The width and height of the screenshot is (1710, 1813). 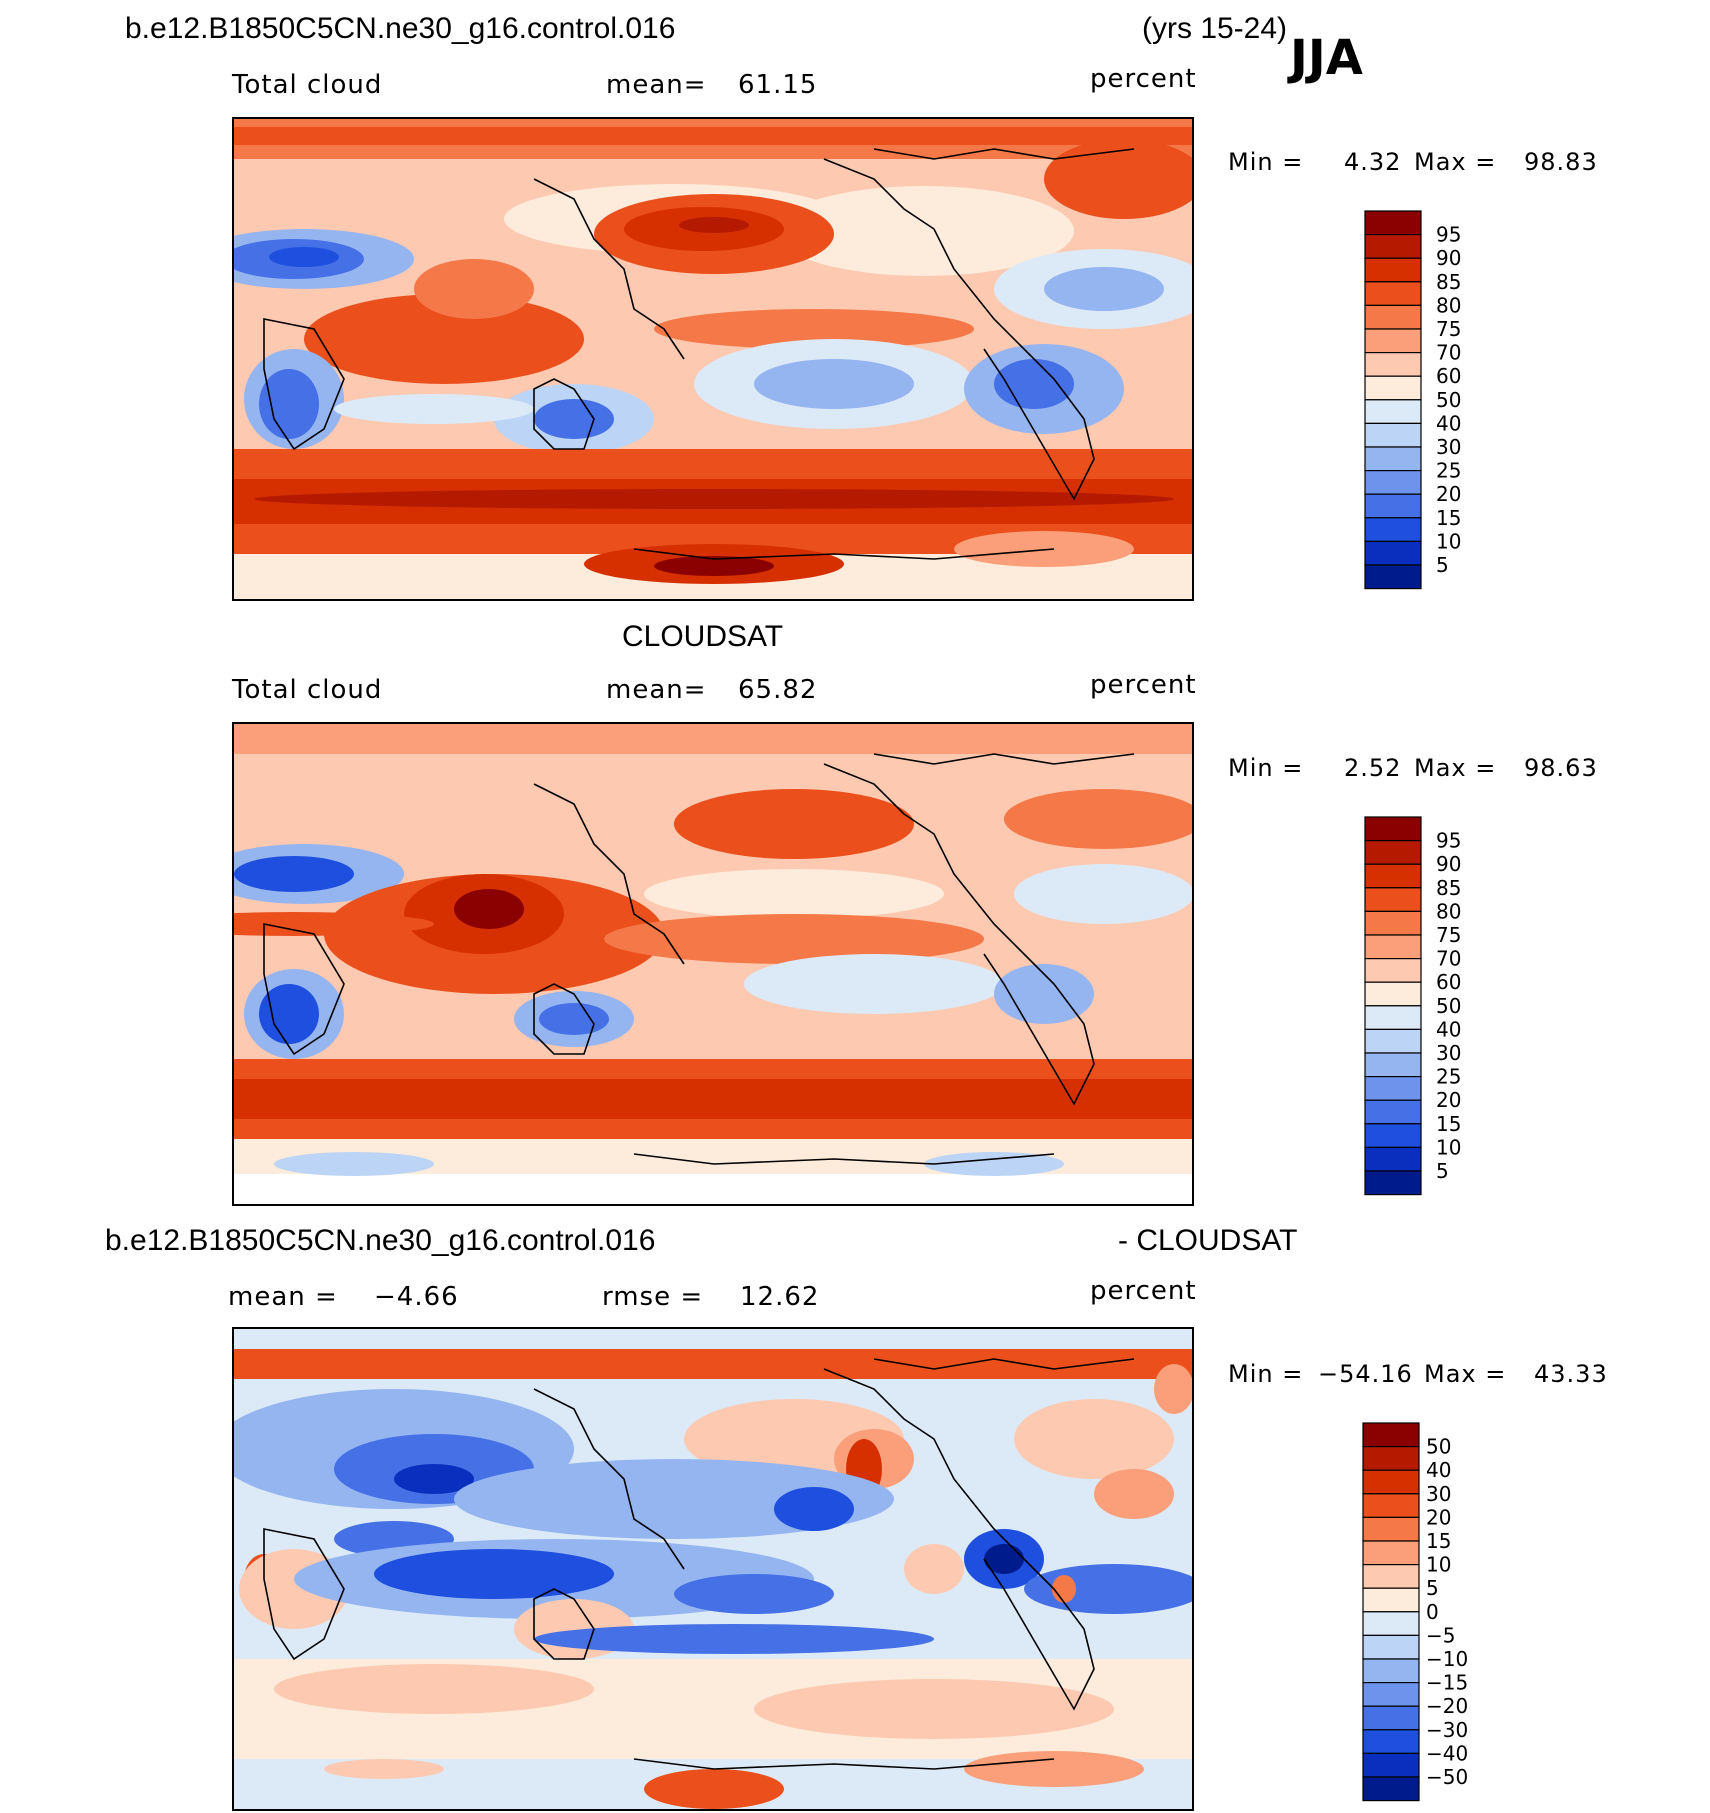 I want to click on panel1-variable-label: Total cloud, so click(x=307, y=85).